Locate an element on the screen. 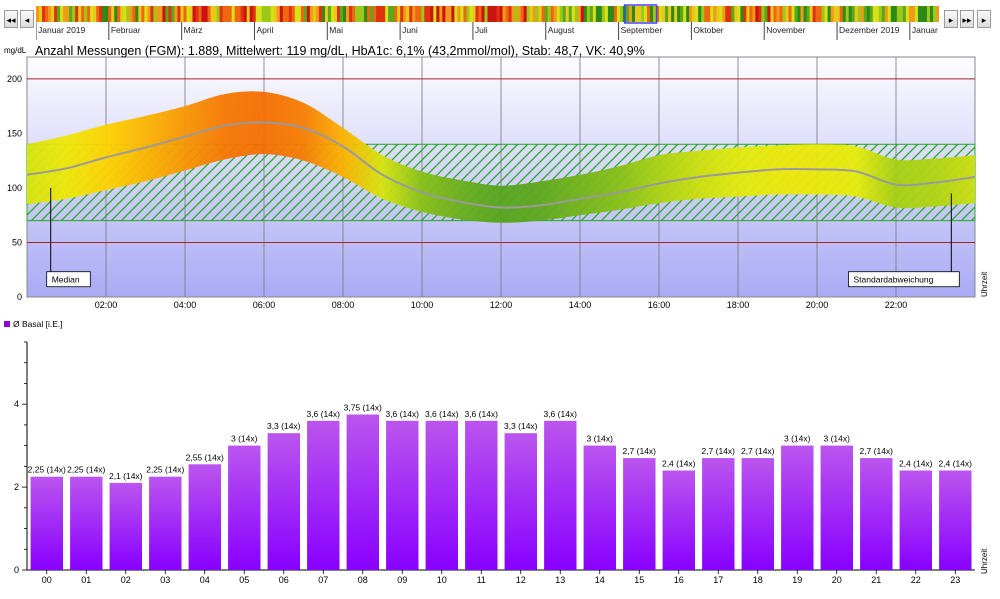 The image size is (1000, 599). x-tick-label: 21 is located at coordinates (876, 580).